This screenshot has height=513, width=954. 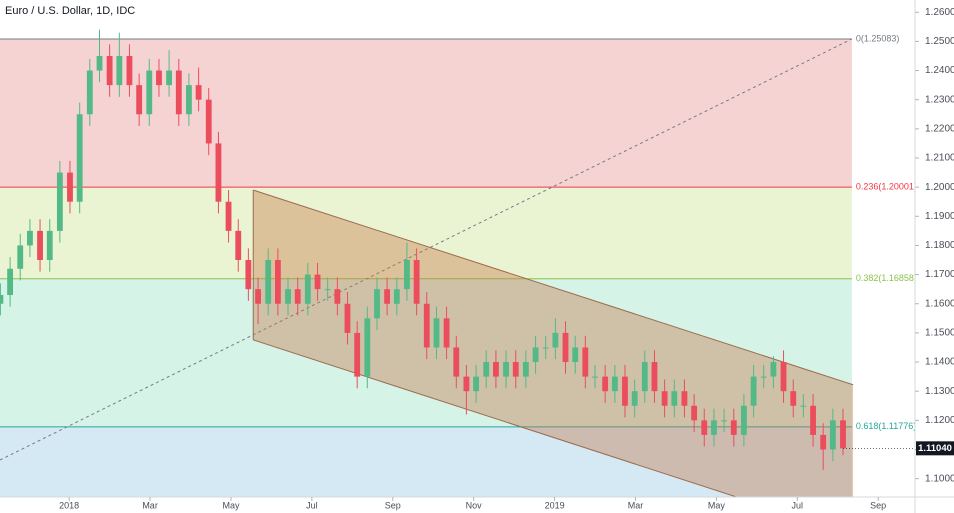 What do you see at coordinates (939, 216) in the screenshot?
I see `y-tick-label: 1.19000` at bounding box center [939, 216].